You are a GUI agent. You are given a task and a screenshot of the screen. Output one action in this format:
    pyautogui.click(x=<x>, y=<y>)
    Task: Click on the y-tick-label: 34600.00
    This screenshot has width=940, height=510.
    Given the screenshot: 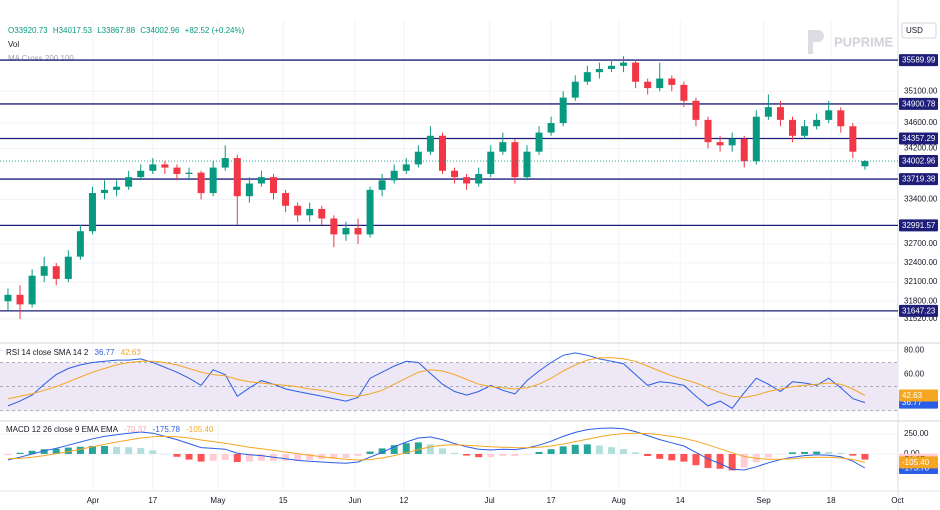 What is the action you would take?
    pyautogui.click(x=921, y=122)
    